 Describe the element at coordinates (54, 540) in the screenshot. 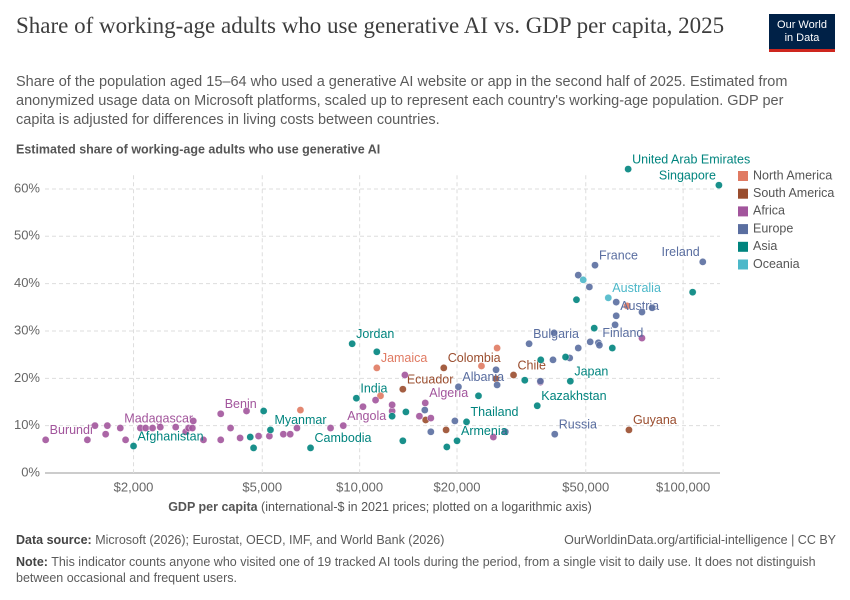

I see `source-key: Data source:` at that location.